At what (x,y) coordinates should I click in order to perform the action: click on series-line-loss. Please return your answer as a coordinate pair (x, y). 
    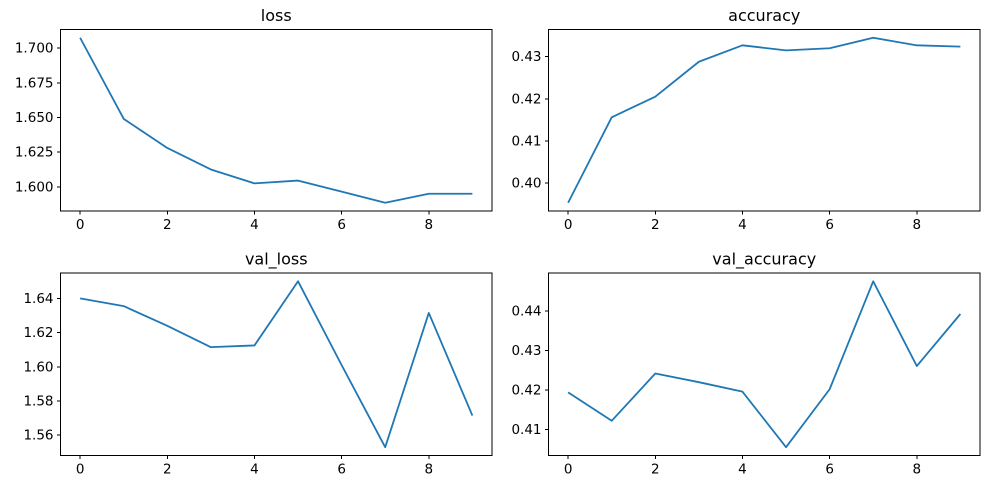
    Looking at the image, I should click on (276, 120).